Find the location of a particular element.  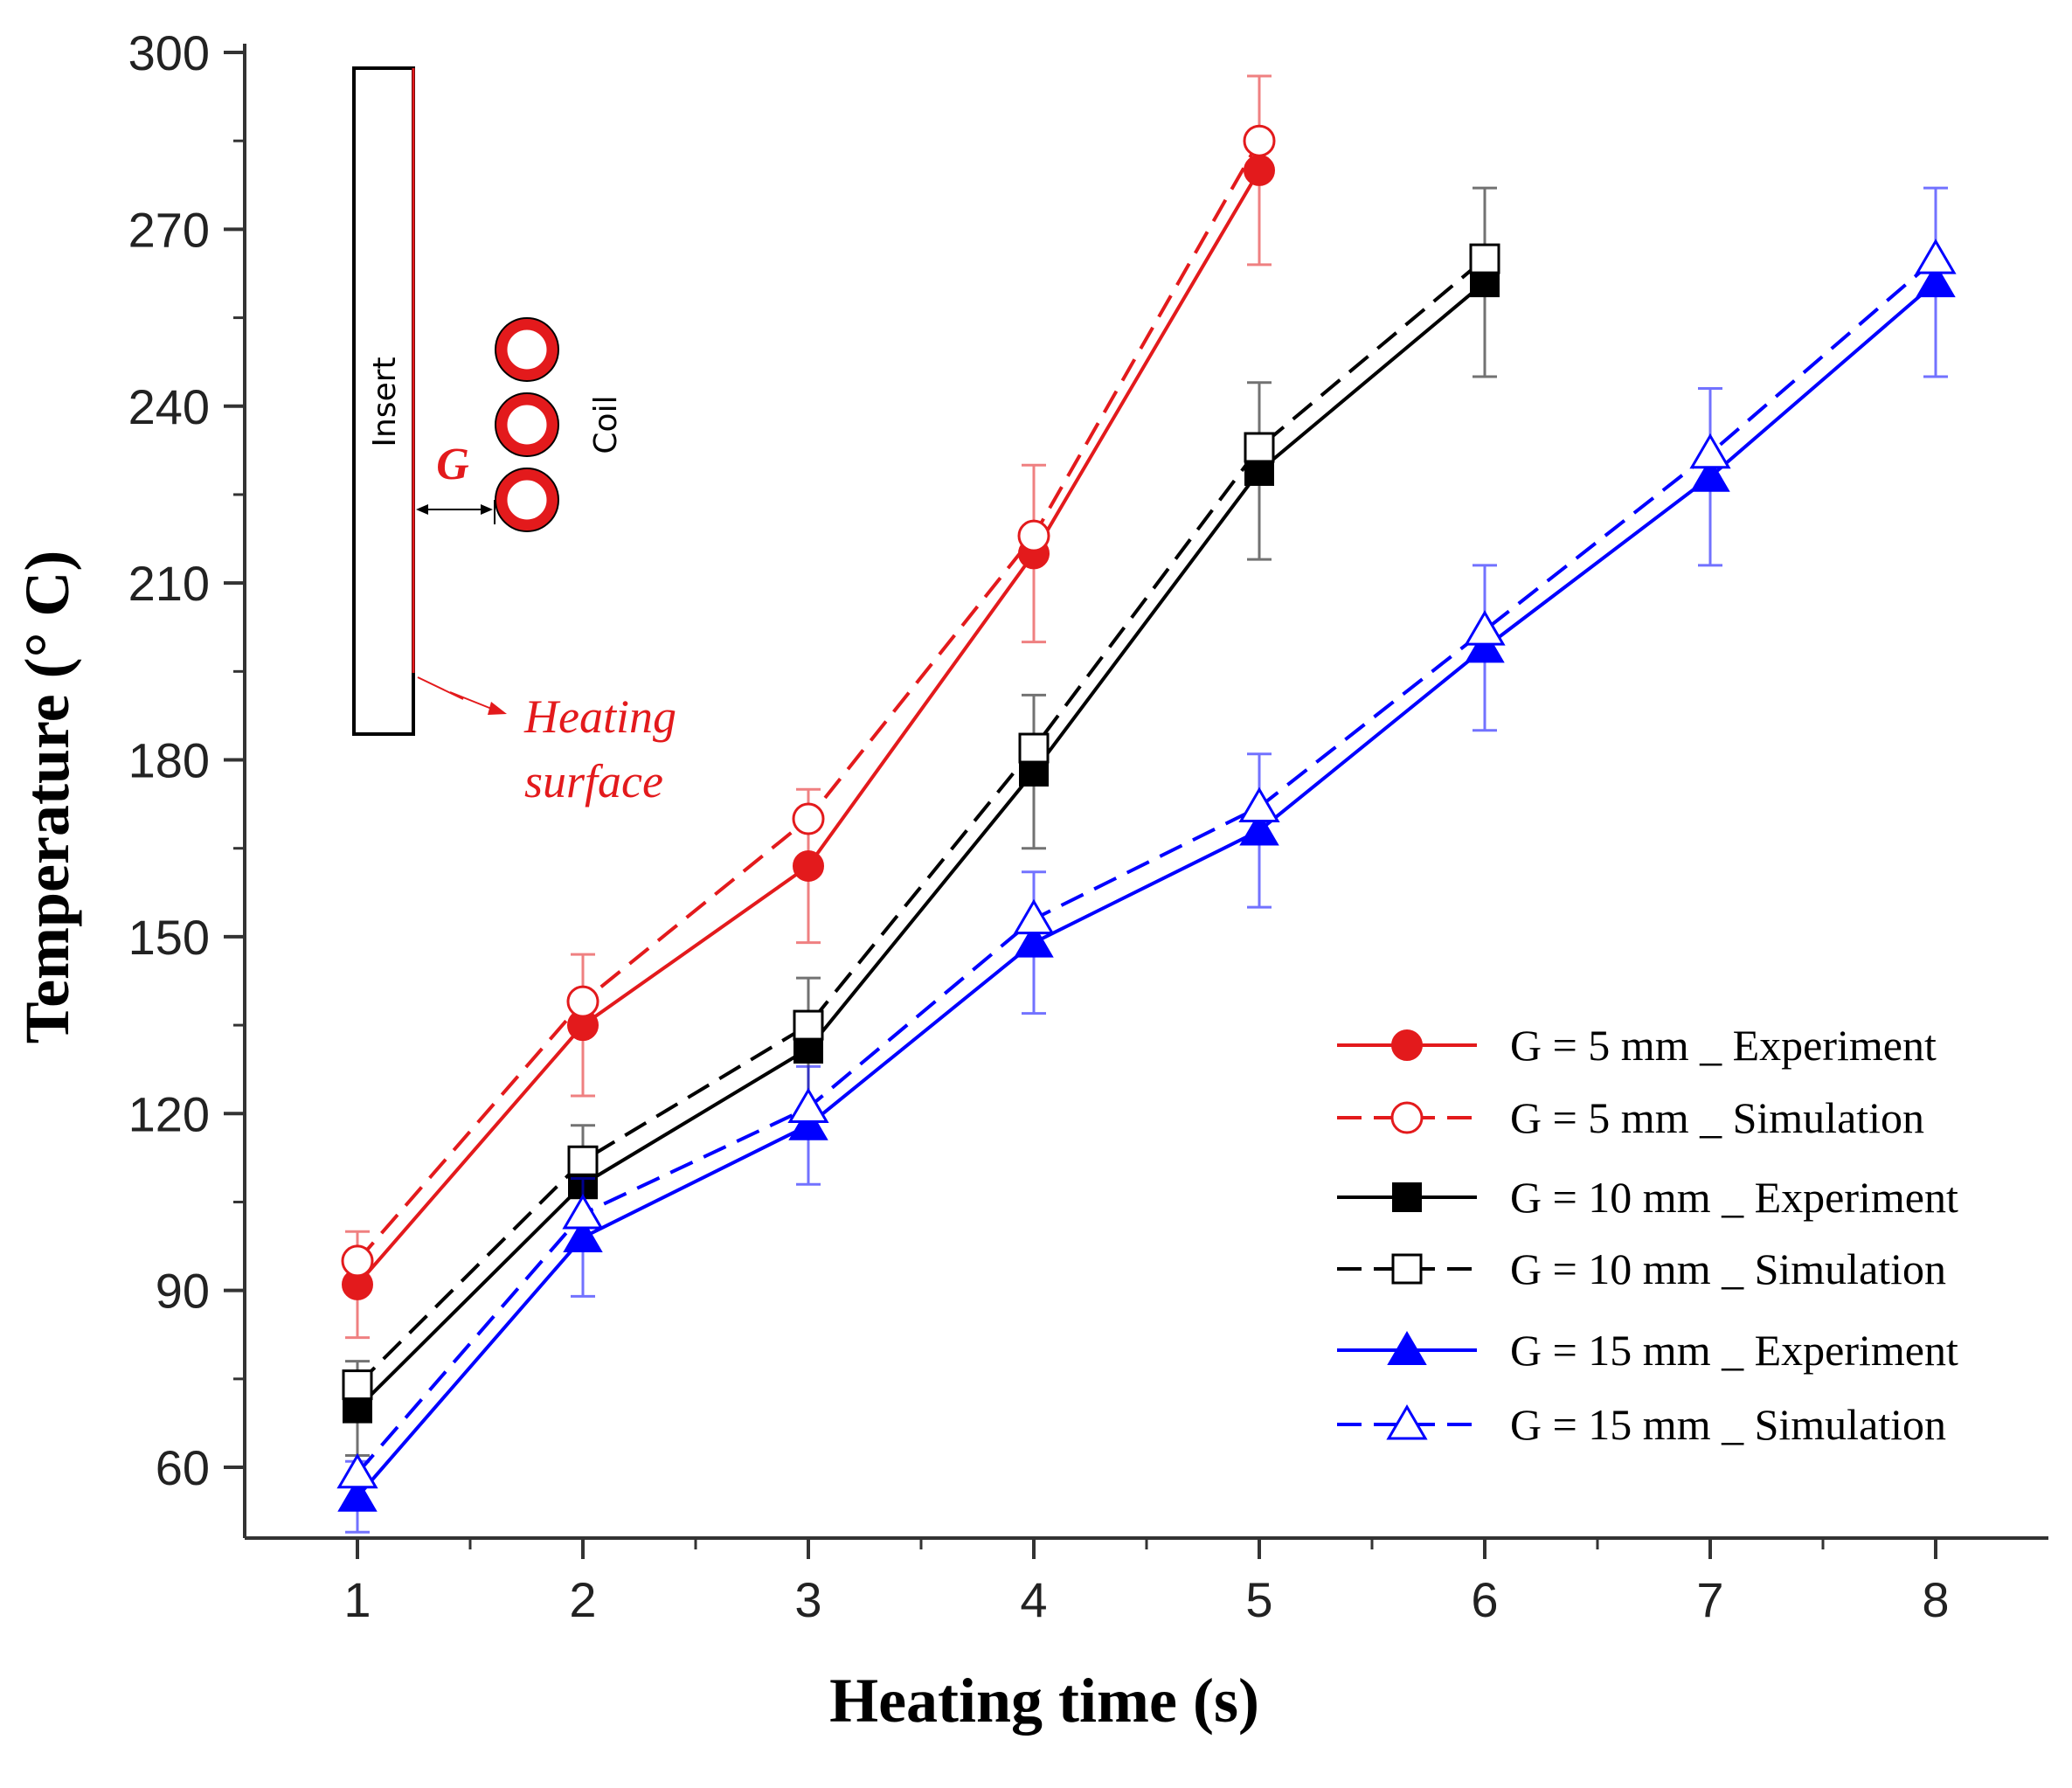

legend-entry-6: G = 15 mm _ Simulation is located at coordinates (1641, 1424).